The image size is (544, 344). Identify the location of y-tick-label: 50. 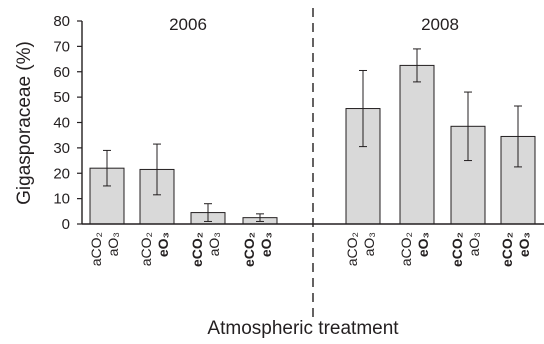
(61, 97).